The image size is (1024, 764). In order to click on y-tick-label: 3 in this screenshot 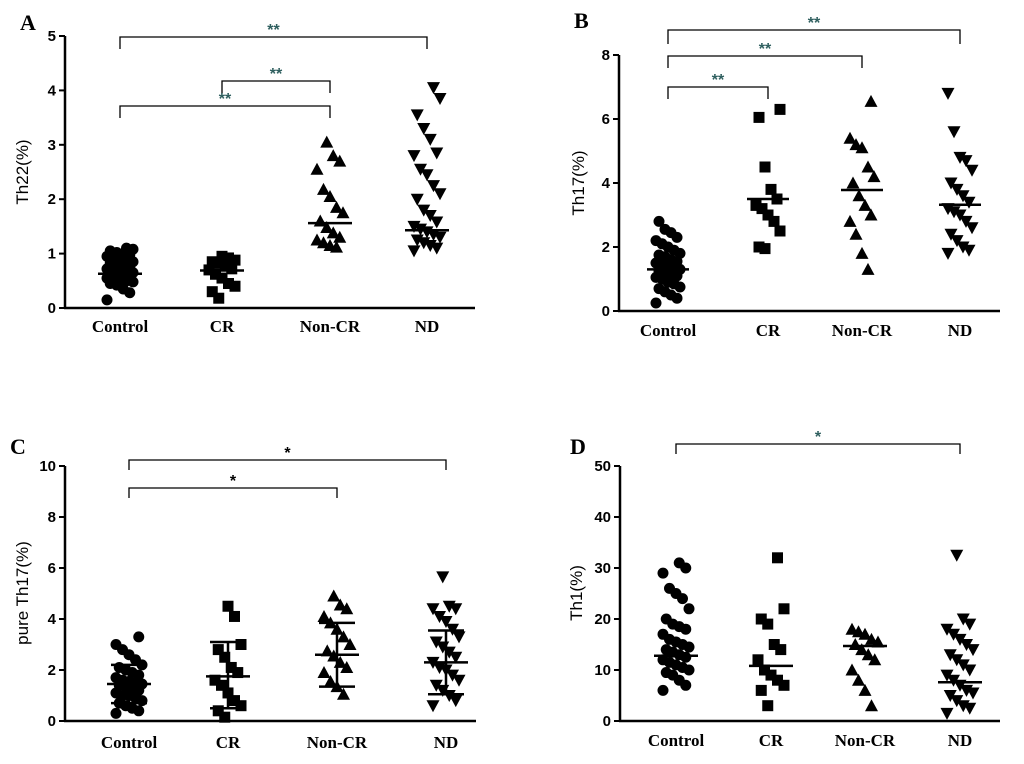, I will do `click(52, 145)`.